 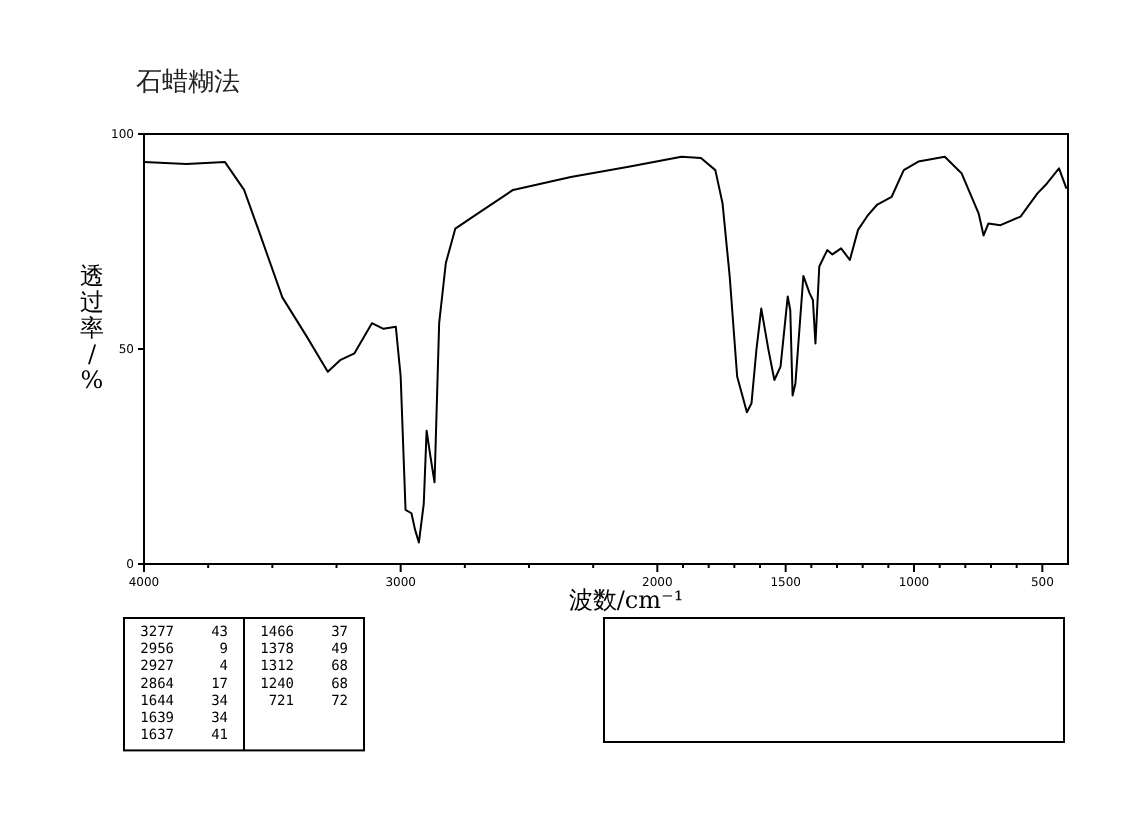 What do you see at coordinates (92, 328) in the screenshot?
I see `y-axis-title: 透过率/%` at bounding box center [92, 328].